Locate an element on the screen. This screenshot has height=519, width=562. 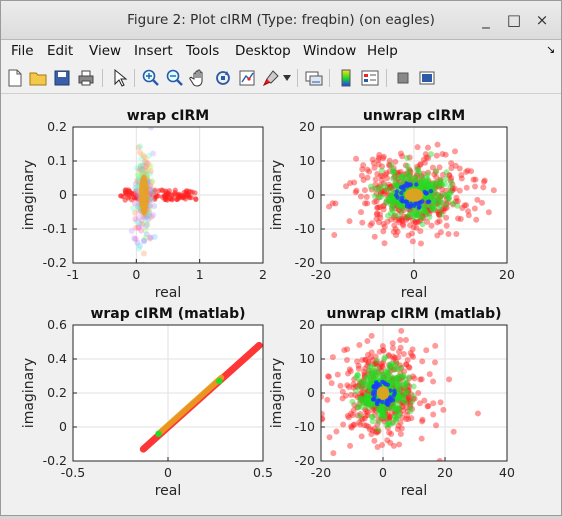
data-layer is located at coordinates (401, 394).